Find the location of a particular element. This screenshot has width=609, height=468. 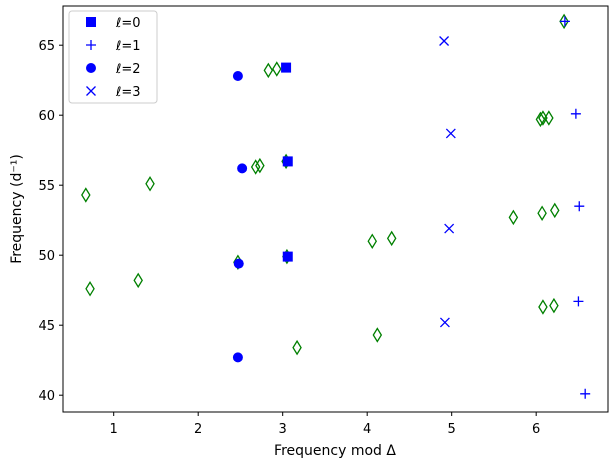

x-tick-label: 5 is located at coordinates (452, 429).